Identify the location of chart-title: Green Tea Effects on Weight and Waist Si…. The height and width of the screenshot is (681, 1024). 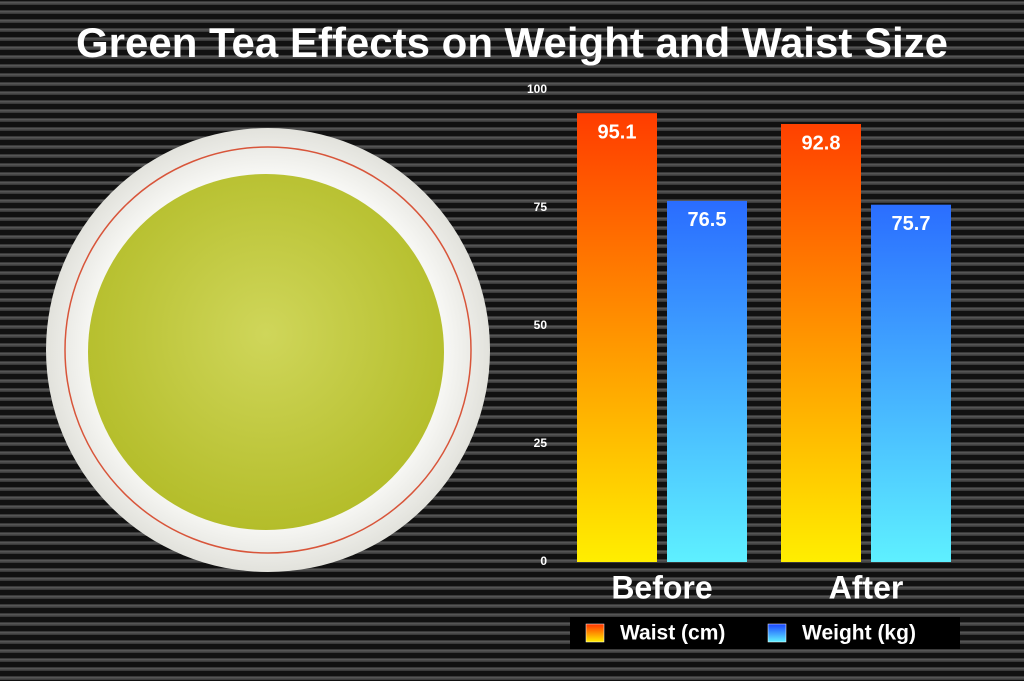
(512, 42).